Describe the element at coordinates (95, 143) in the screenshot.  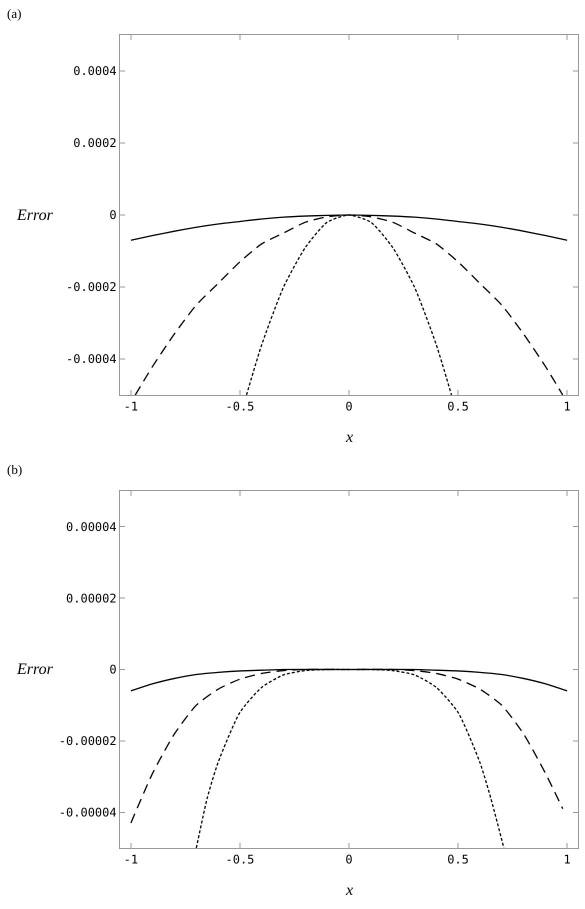
I see `y-tick-label: 0.0002` at that location.